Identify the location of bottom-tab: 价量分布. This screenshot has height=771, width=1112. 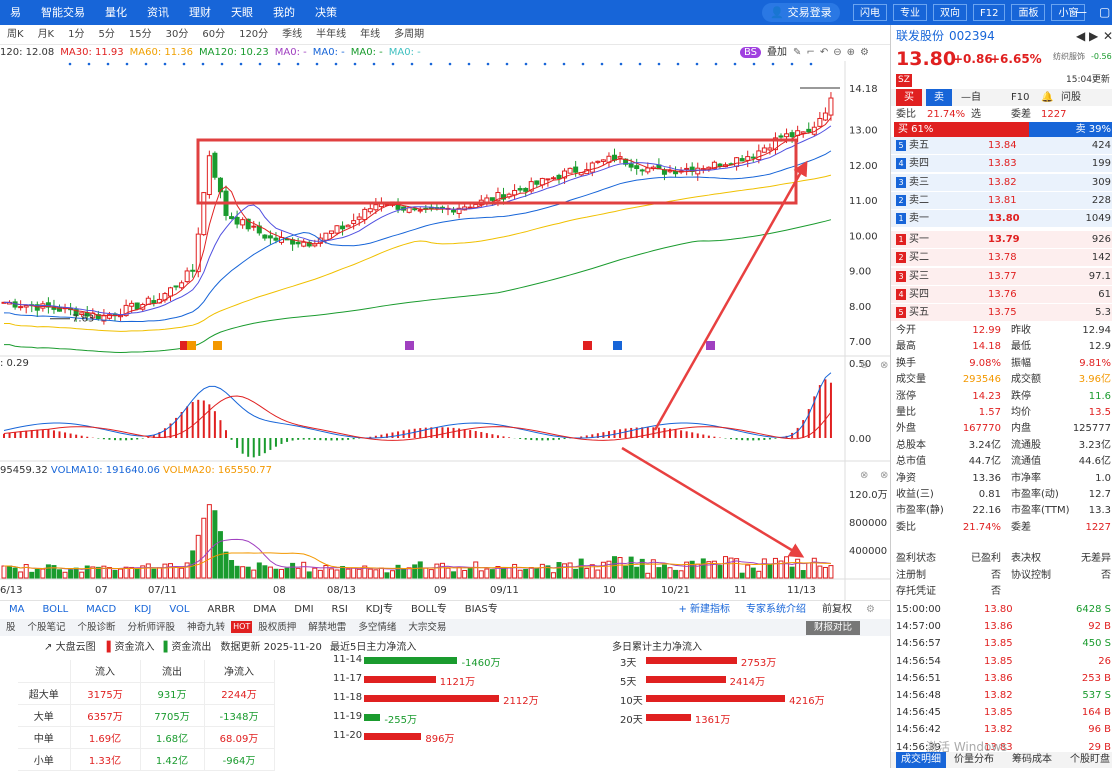
(974, 759).